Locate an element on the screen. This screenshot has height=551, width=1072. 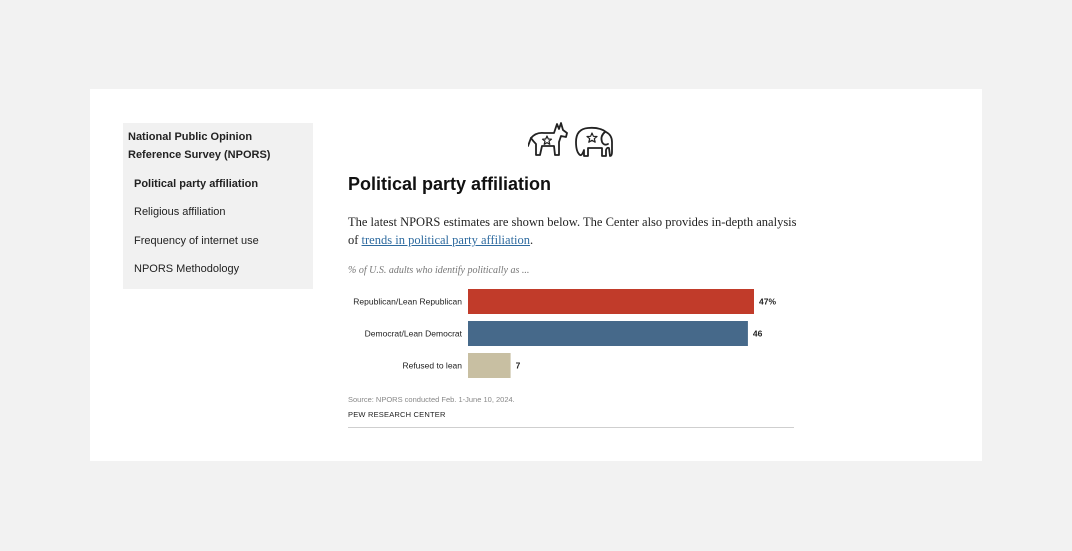
page-title: Political party affiliation is located at coordinates (450, 184).